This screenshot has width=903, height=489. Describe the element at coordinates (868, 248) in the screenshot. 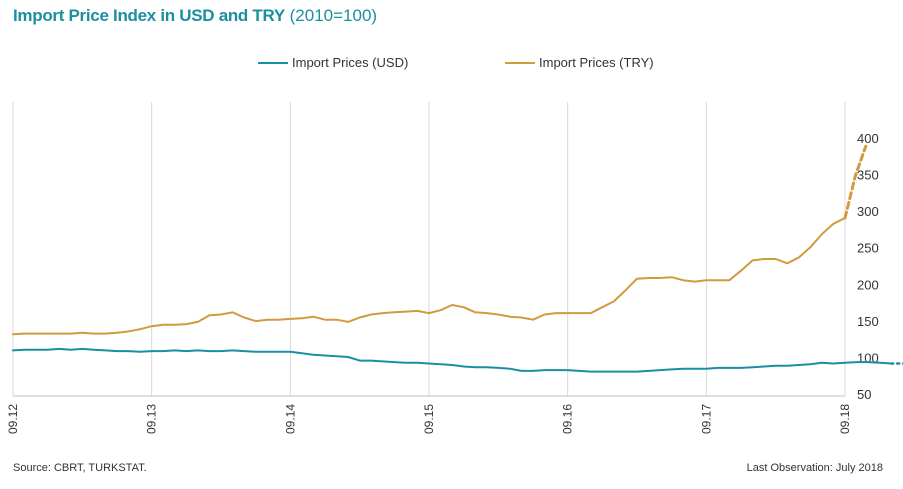

I see `y-tick-label: 250` at that location.